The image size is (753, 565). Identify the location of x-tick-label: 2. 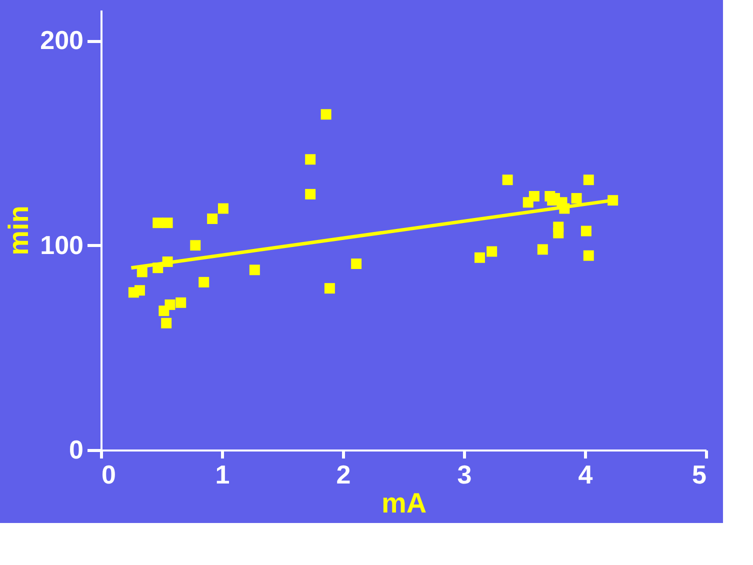
(343, 475).